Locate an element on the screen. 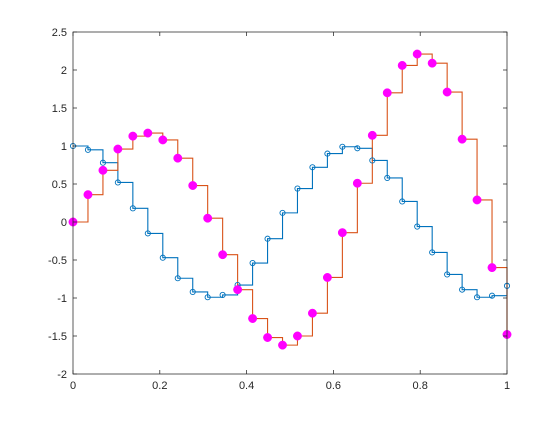 The width and height of the screenshot is (560, 425). y-tick-label: 1 is located at coordinates (64, 147).